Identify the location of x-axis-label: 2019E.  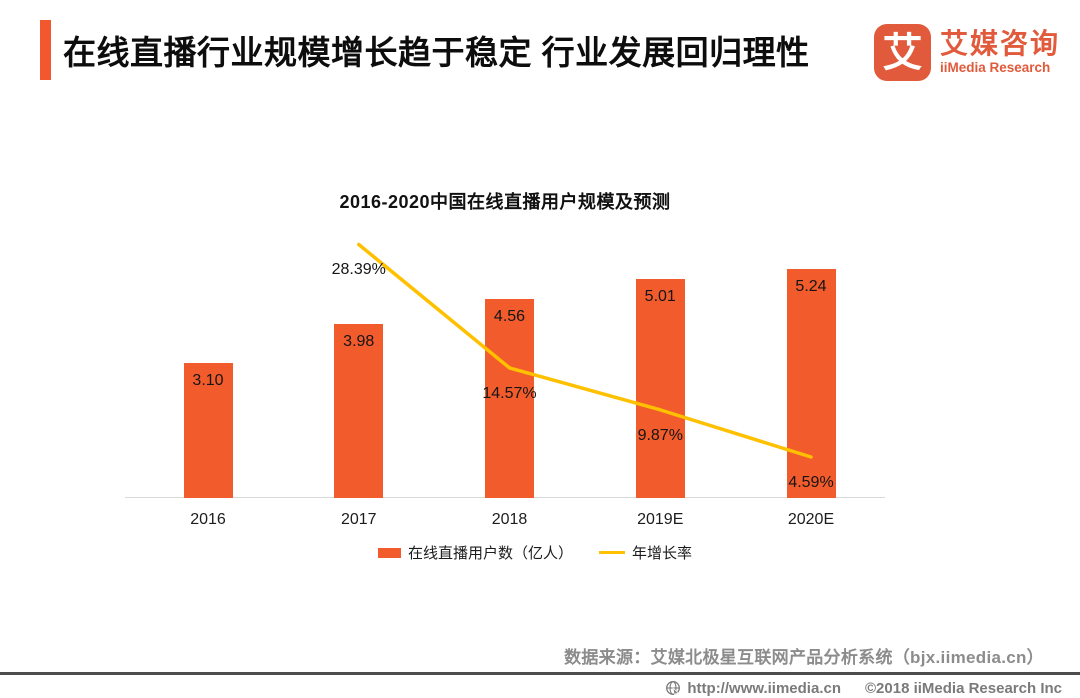
(660, 519).